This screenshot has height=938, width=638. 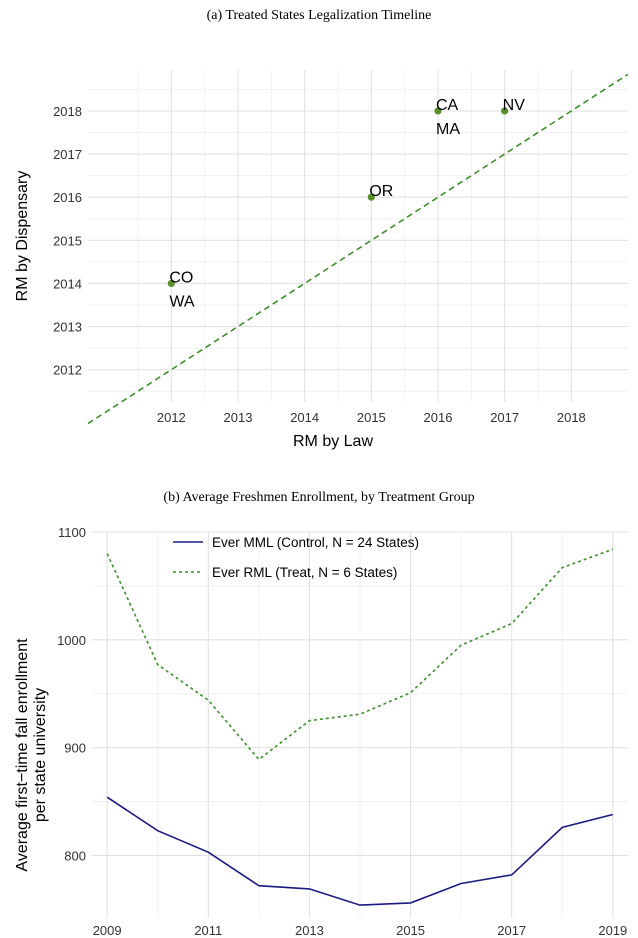 I want to click on y-axis-title-line2: per state university, so click(x=40, y=755).